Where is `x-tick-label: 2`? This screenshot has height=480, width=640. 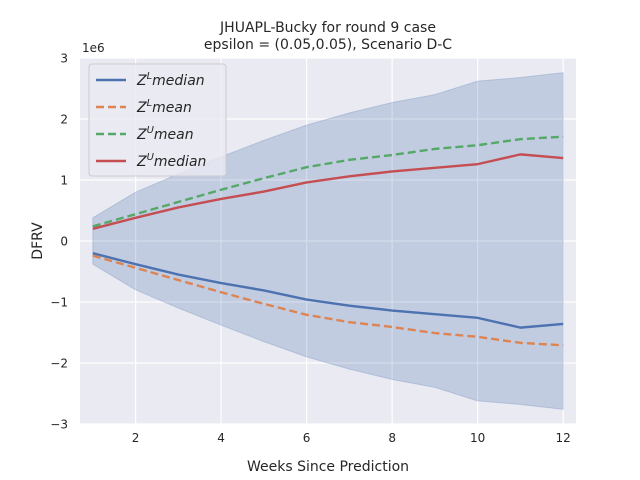
x-tick-label: 2 is located at coordinates (136, 438).